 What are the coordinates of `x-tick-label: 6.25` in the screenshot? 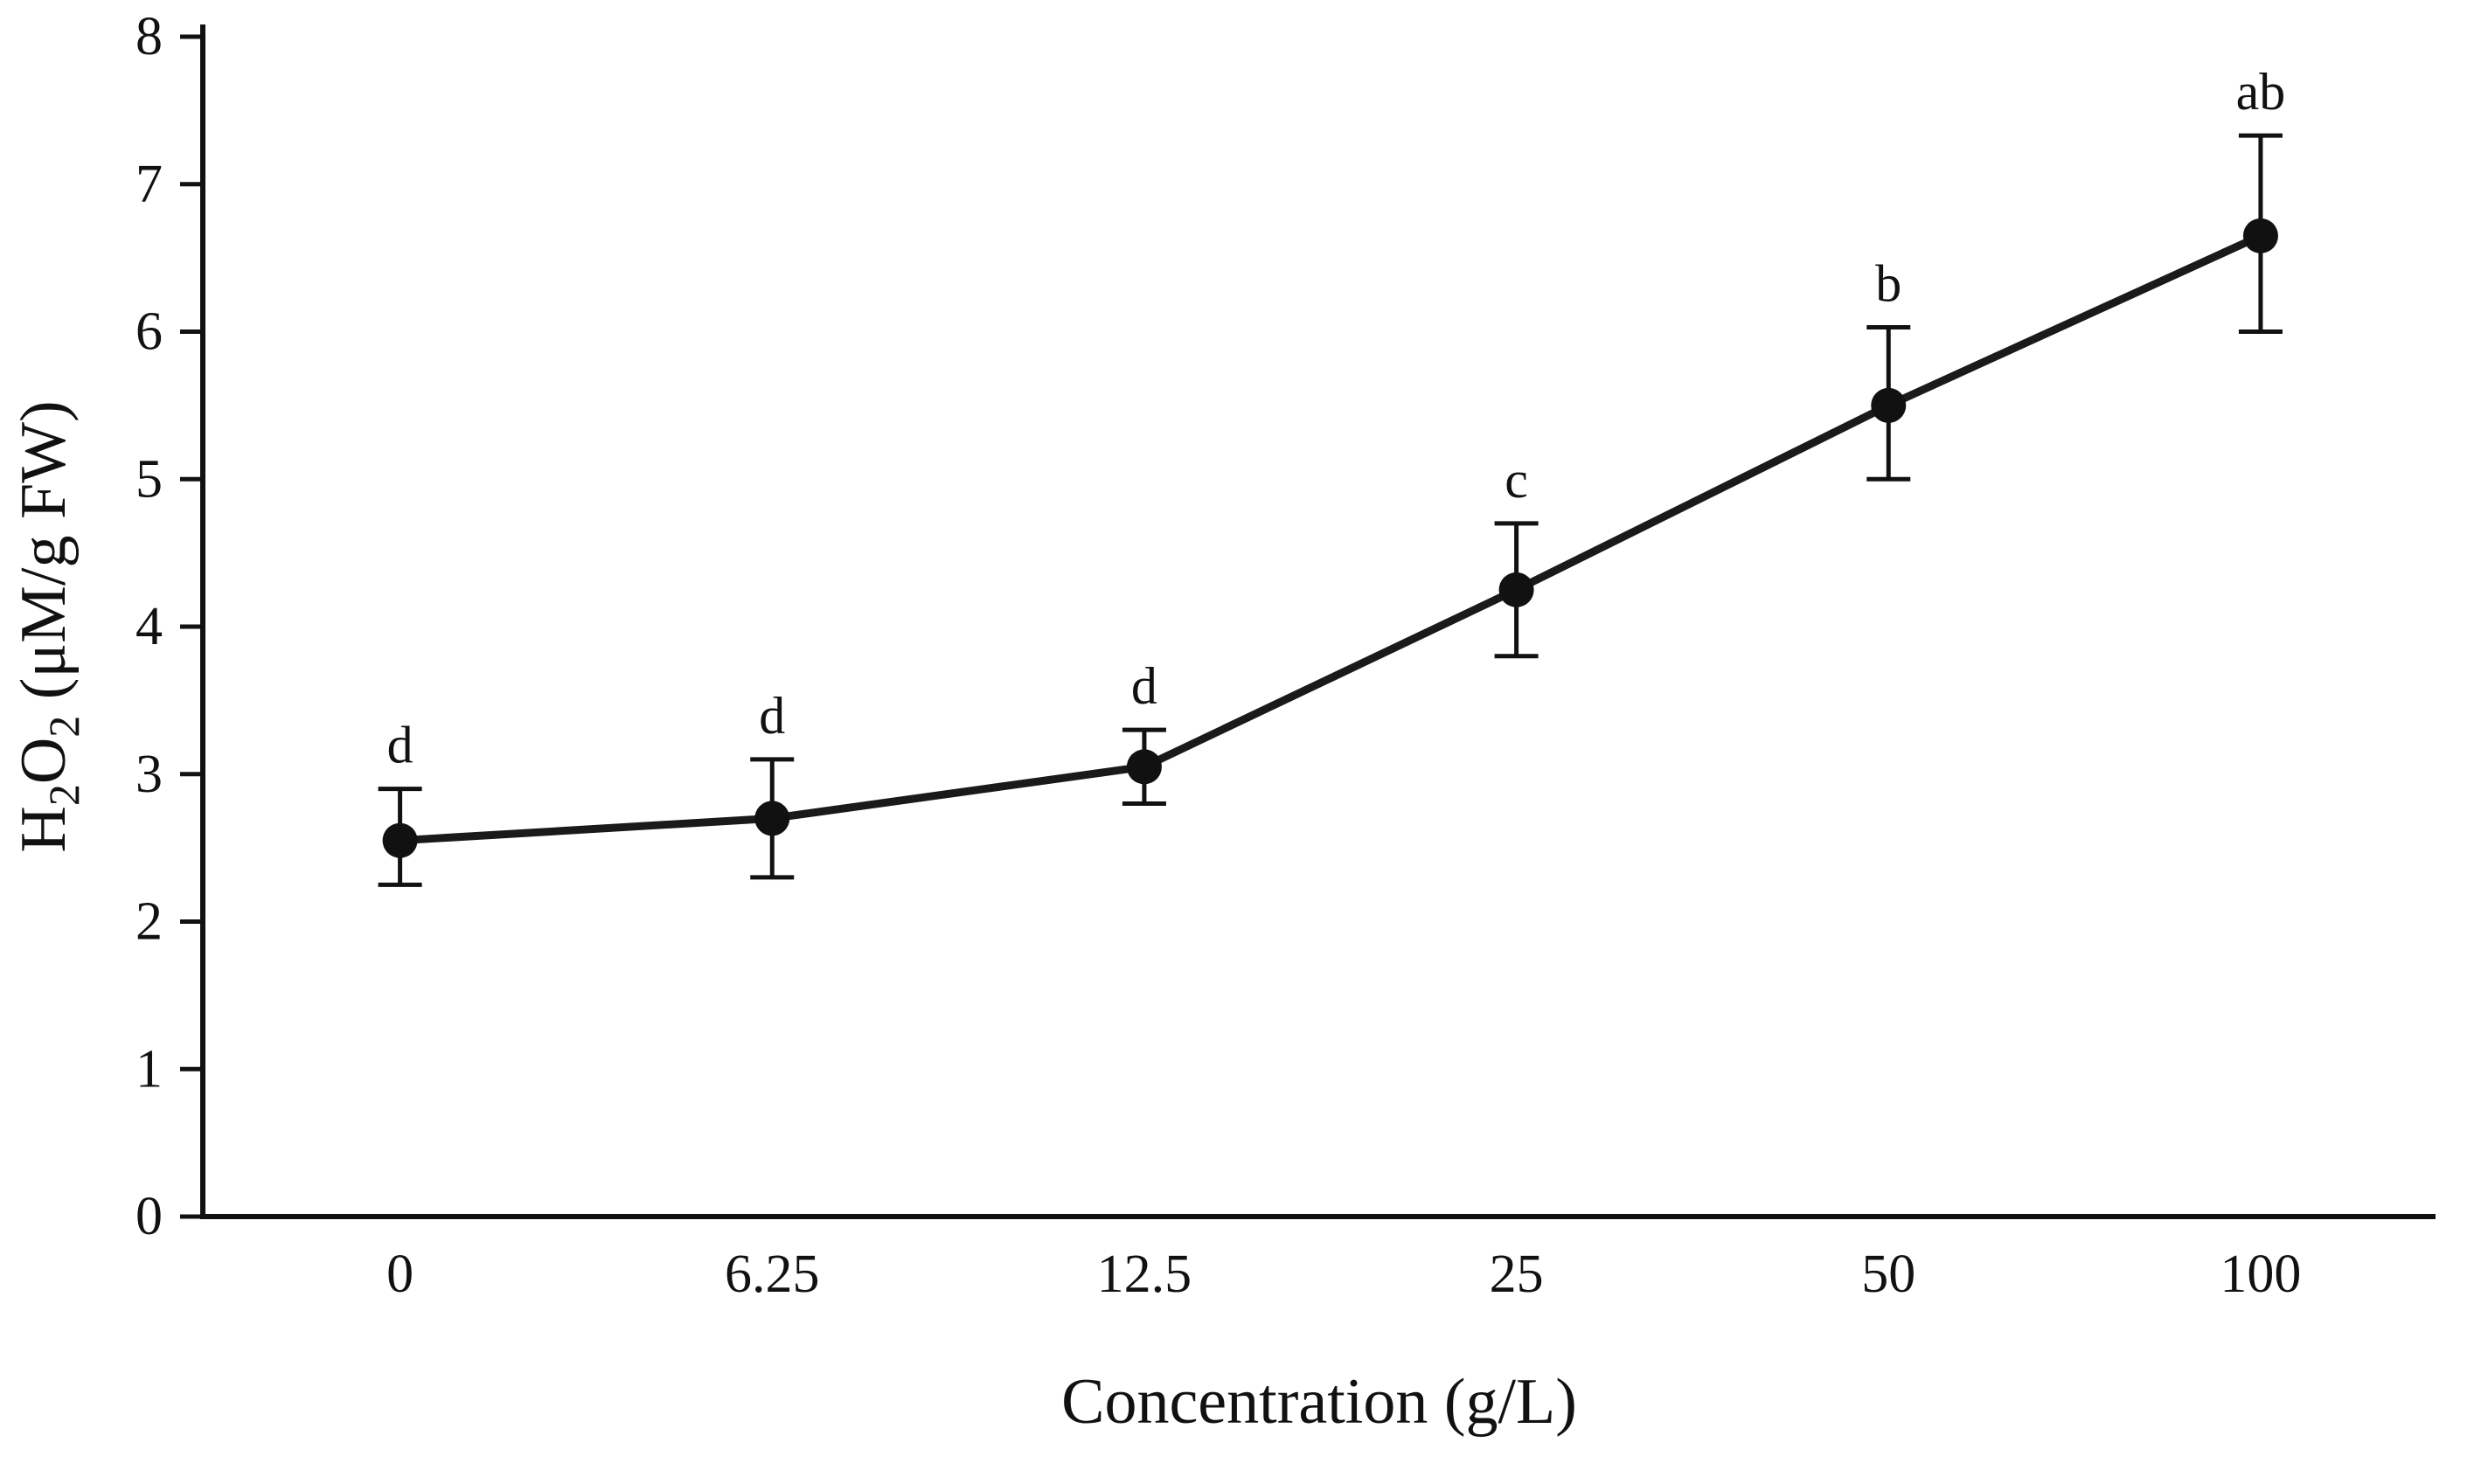 It's located at (772, 1274).